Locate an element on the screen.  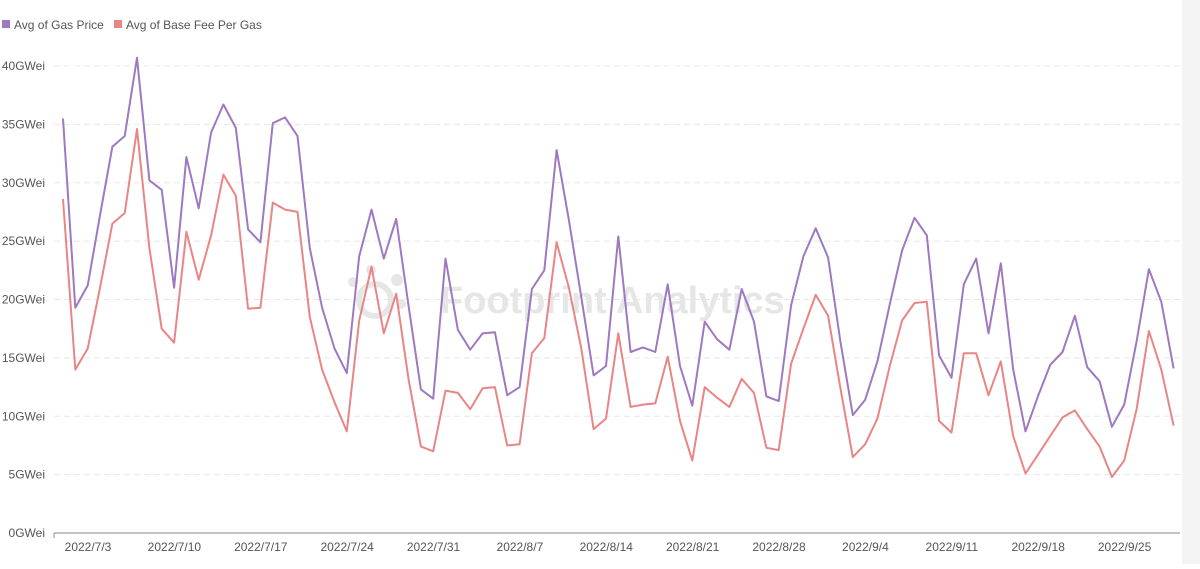
legend-label-base-fee: Avg of Base Fee Per Gas is located at coordinates (194, 25).